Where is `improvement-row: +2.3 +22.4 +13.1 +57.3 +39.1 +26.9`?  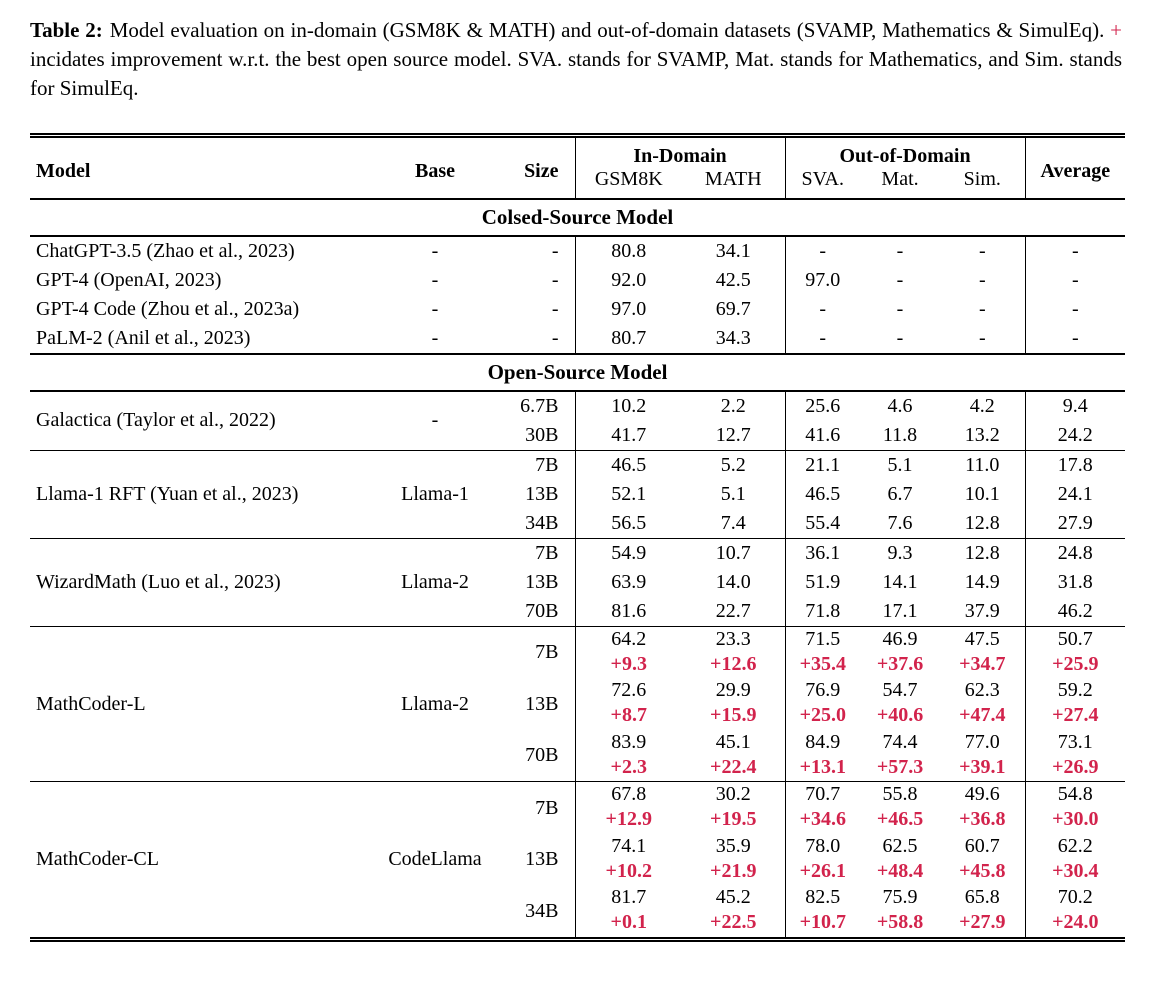 improvement-row: +2.3 +22.4 +13.1 +57.3 +39.1 +26.9 is located at coordinates (578, 768).